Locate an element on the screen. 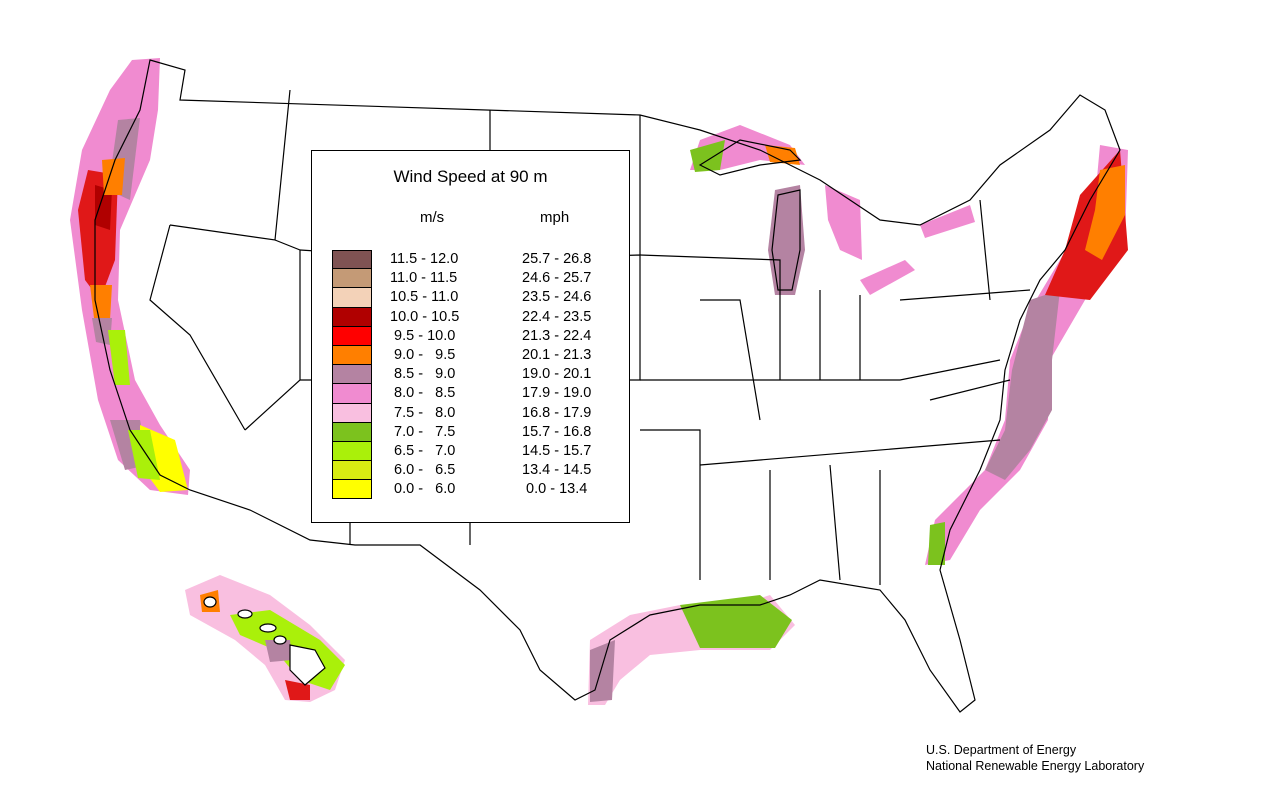 The height and width of the screenshot is (804, 1276). legend-ms-range: 8.5 - 9.0 is located at coordinates (423, 374).